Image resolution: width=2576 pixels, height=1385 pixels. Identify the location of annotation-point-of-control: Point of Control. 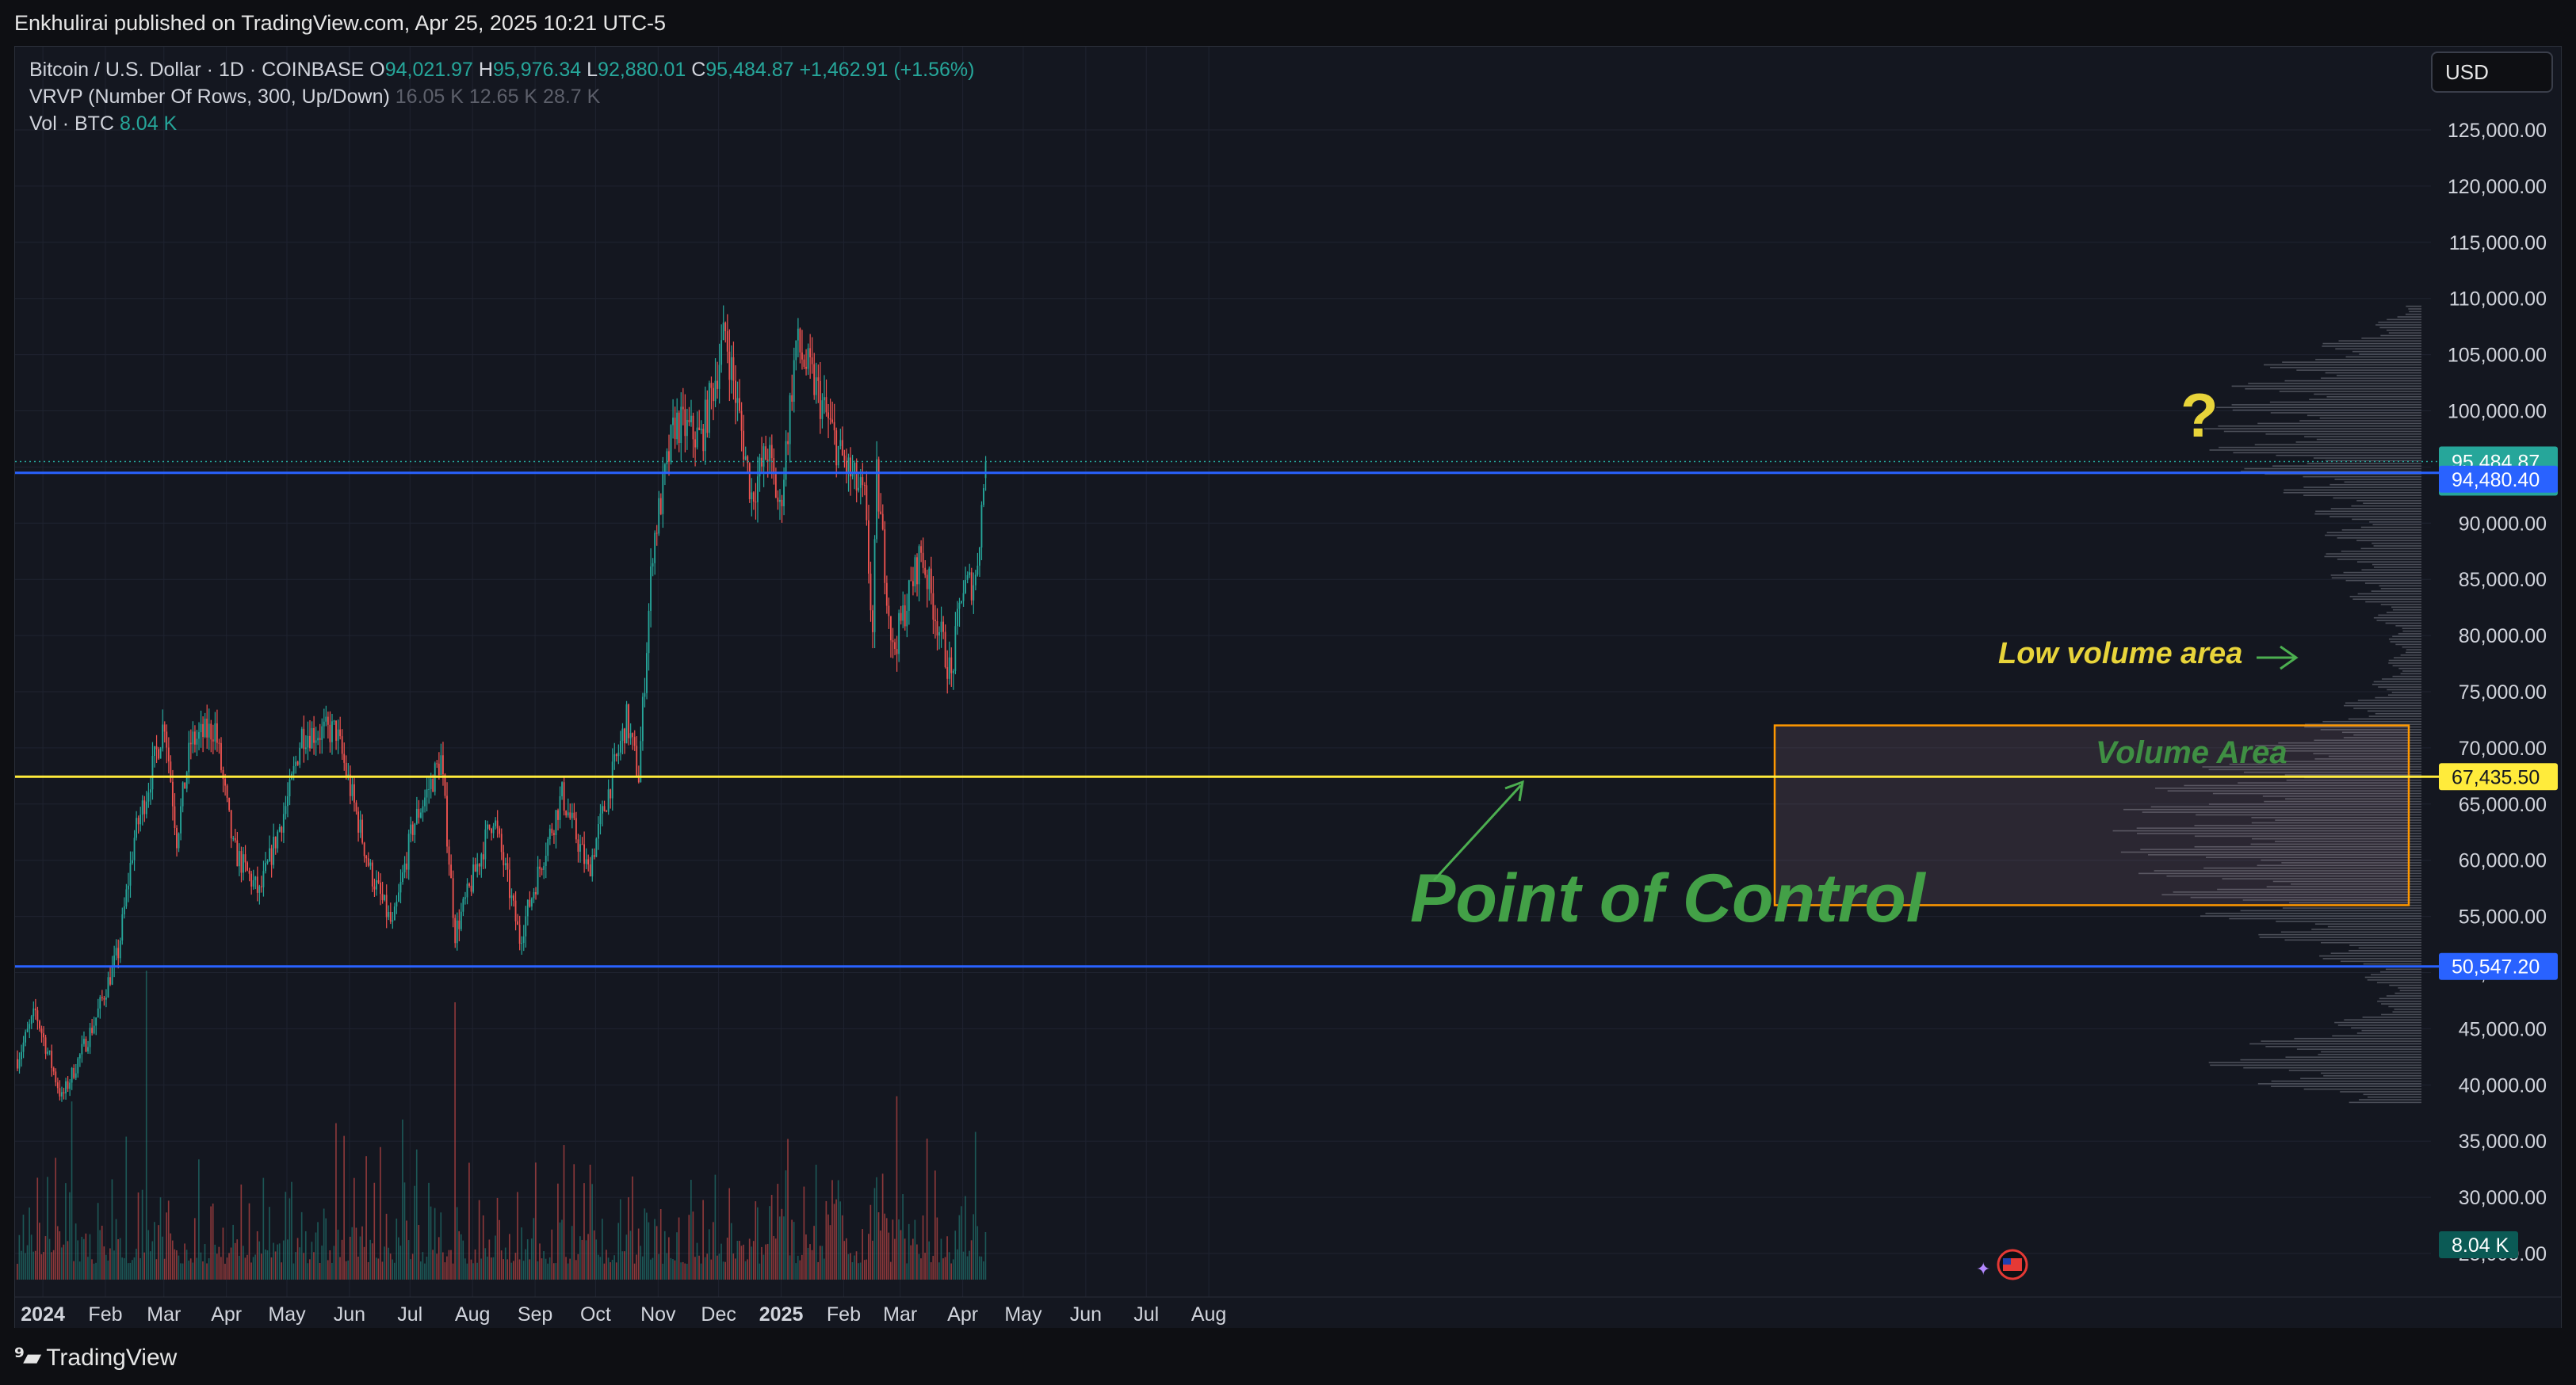
(1669, 898).